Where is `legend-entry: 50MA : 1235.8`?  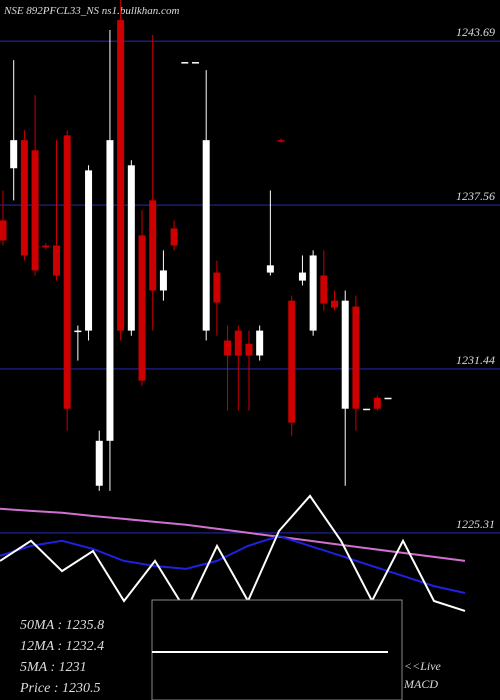
legend-entry: 50MA : 1235.8 is located at coordinates (62, 625).